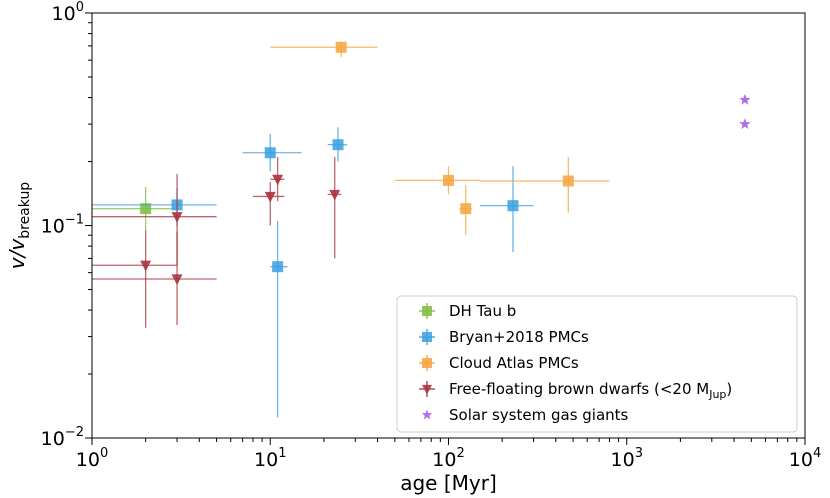 This screenshot has height=498, width=830. I want to click on y-tick-label: 10⁻², so click(62, 437).